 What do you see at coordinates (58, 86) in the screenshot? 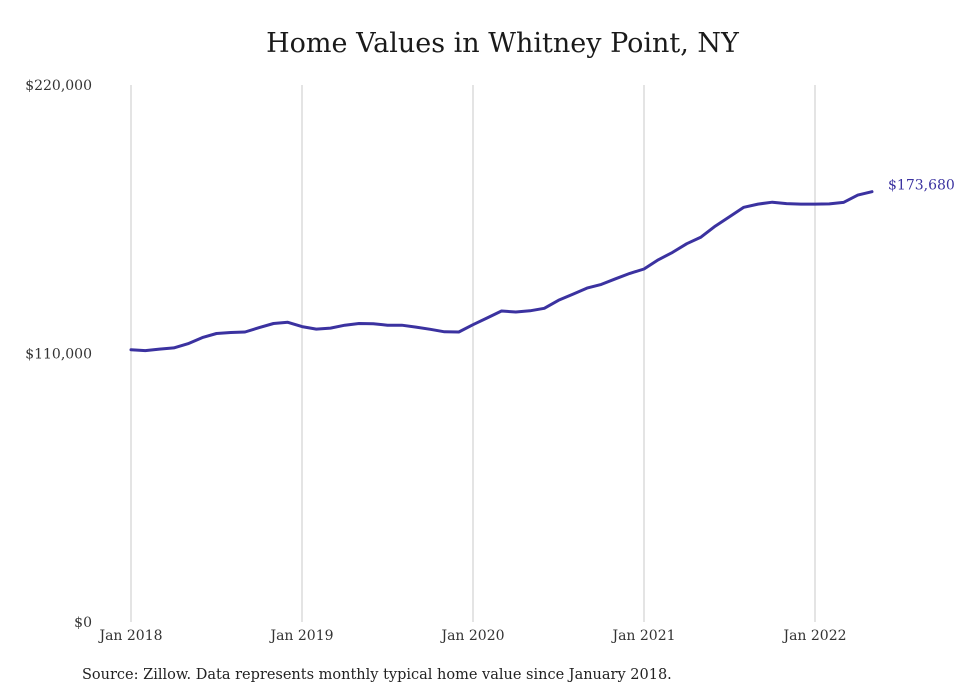
I see `y-tick-label: $220,000` at bounding box center [58, 86].